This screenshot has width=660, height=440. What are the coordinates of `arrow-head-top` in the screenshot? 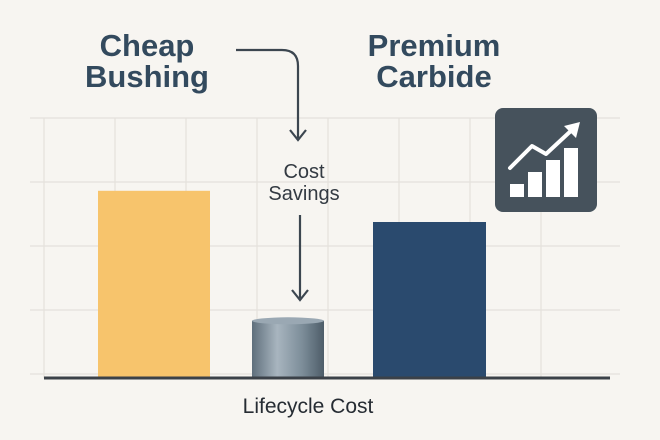 It's located at (298, 135).